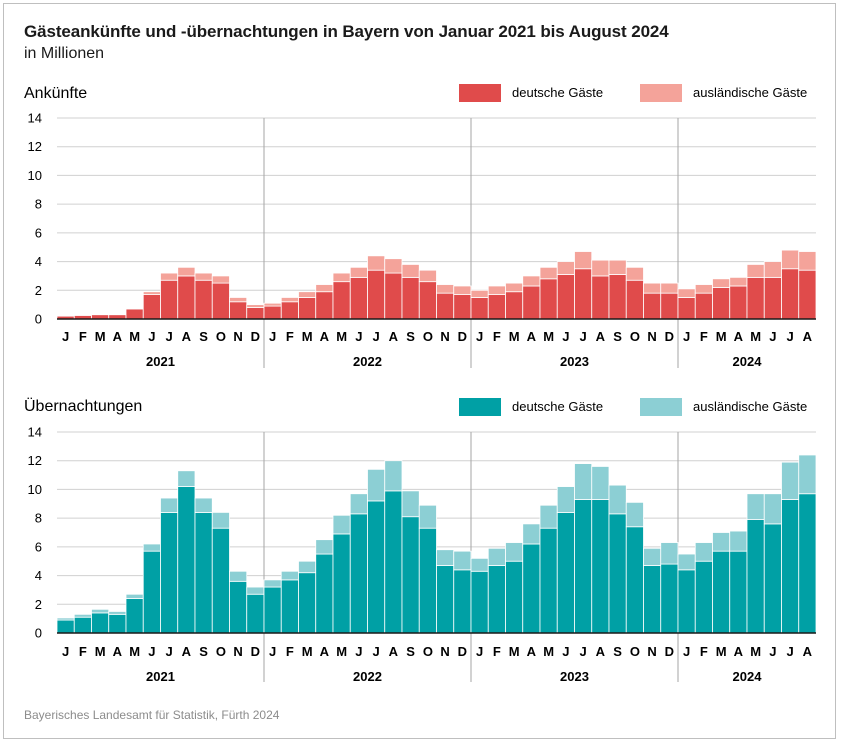  I want to click on panel-title-overnight-stays: Übernachtungen, so click(83, 406).